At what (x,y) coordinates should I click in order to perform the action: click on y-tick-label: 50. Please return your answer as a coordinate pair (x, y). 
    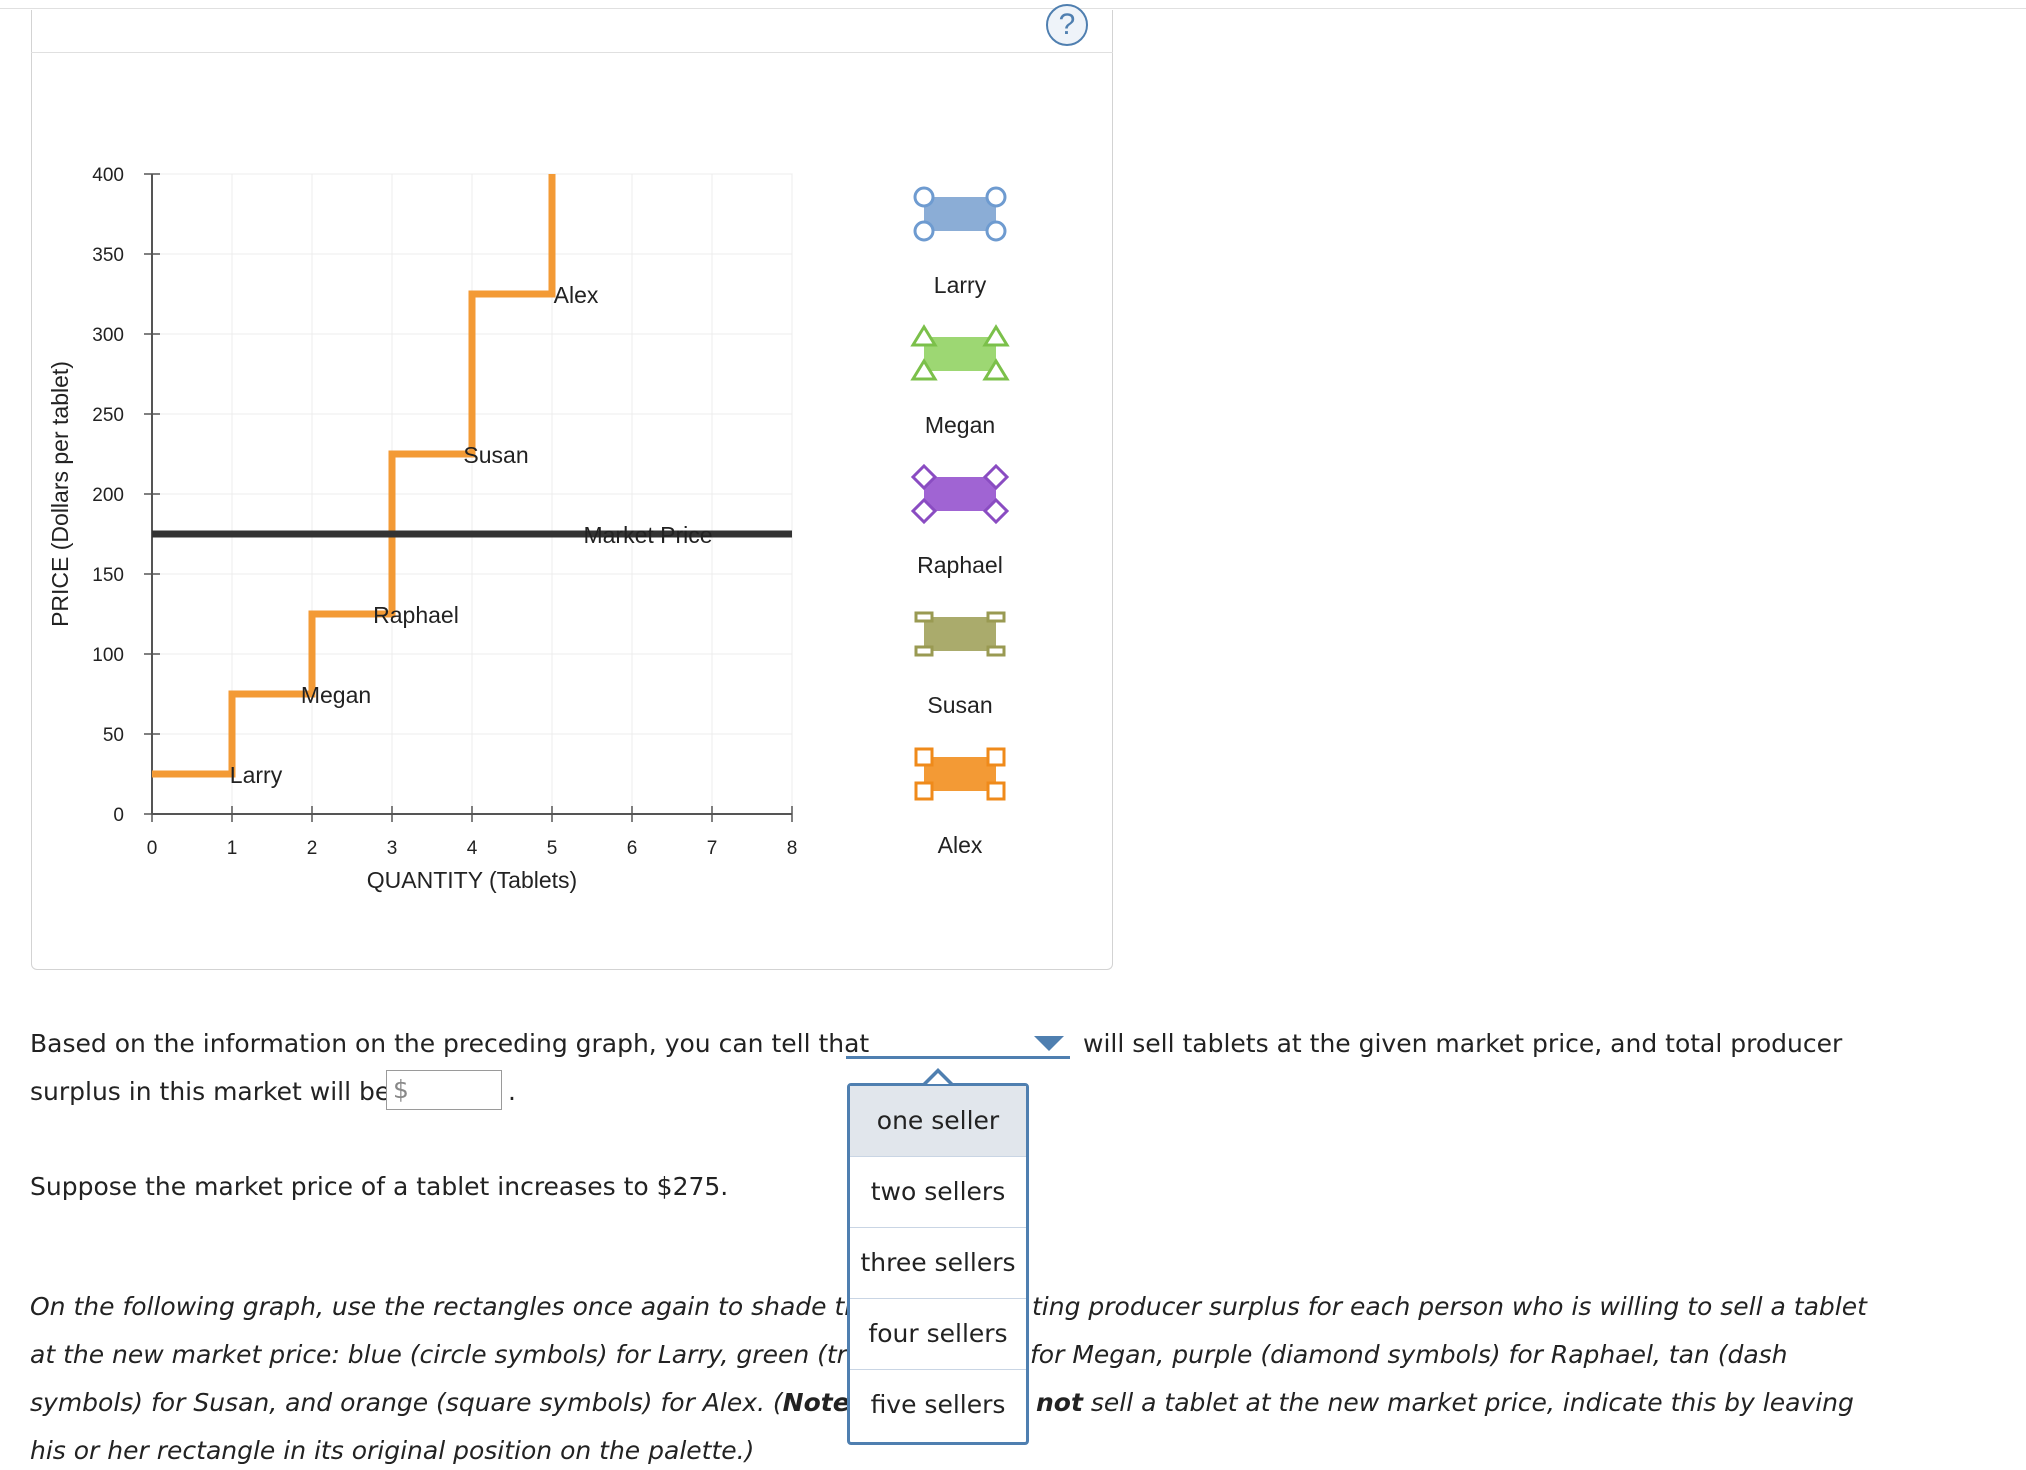
    Looking at the image, I should click on (113, 735).